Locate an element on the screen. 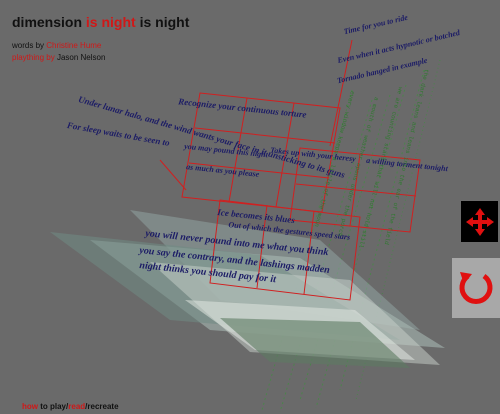  title-word-dimension: dimension is located at coordinates (47, 22).